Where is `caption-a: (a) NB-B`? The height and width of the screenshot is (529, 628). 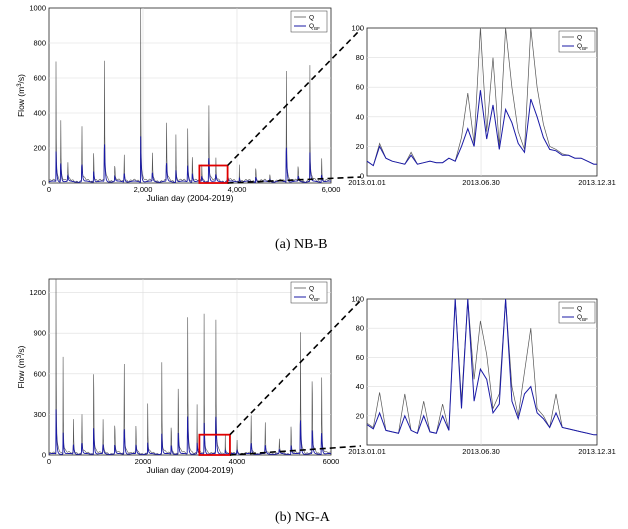
caption-a: (a) NB-B is located at coordinates (301, 244).